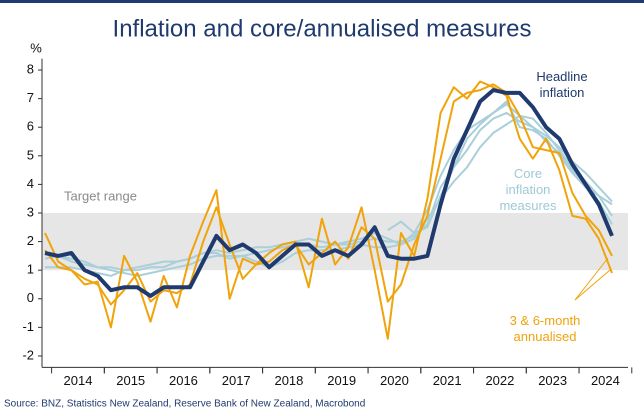  I want to click on x-tick-label: 2015, so click(130, 380).